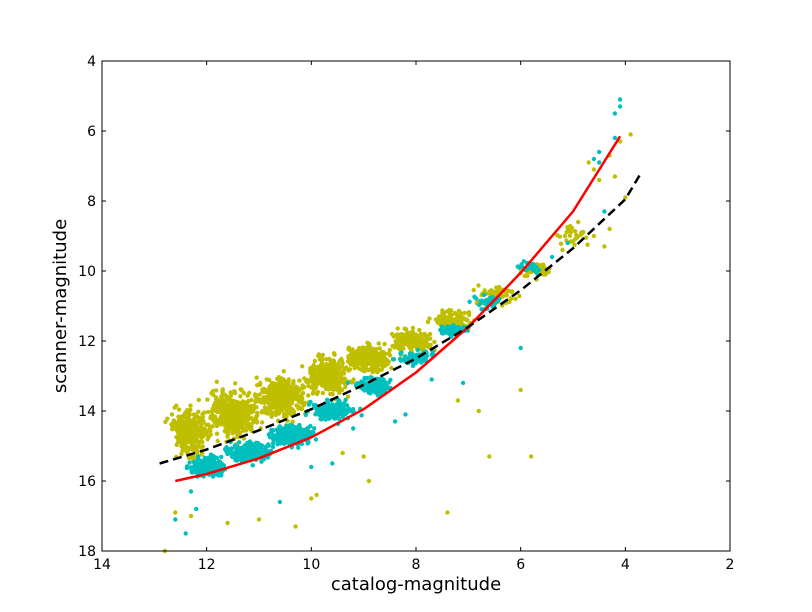 This screenshot has height=612, width=812. Describe the element at coordinates (416, 565) in the screenshot. I see `x-tick-label: 8` at that location.